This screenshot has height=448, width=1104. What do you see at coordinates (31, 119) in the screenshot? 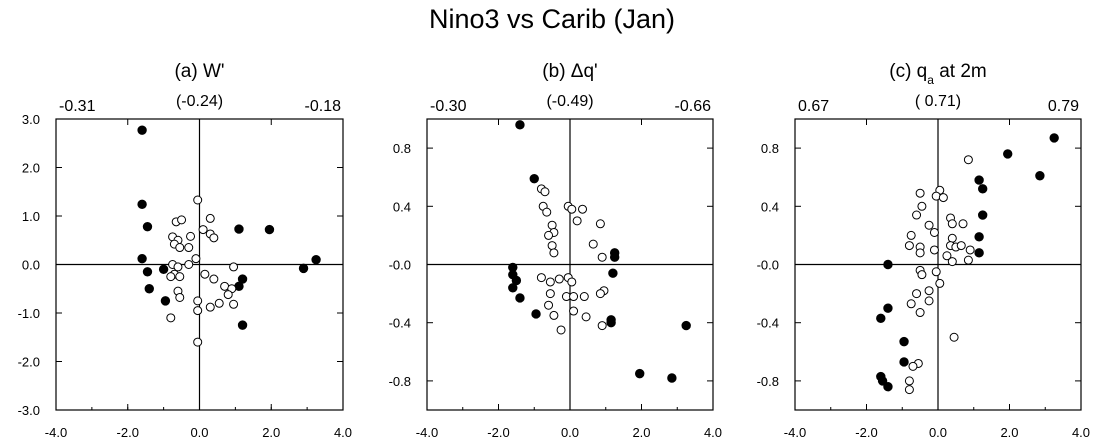
I see `y-tick-label: 3.0` at bounding box center [31, 119].